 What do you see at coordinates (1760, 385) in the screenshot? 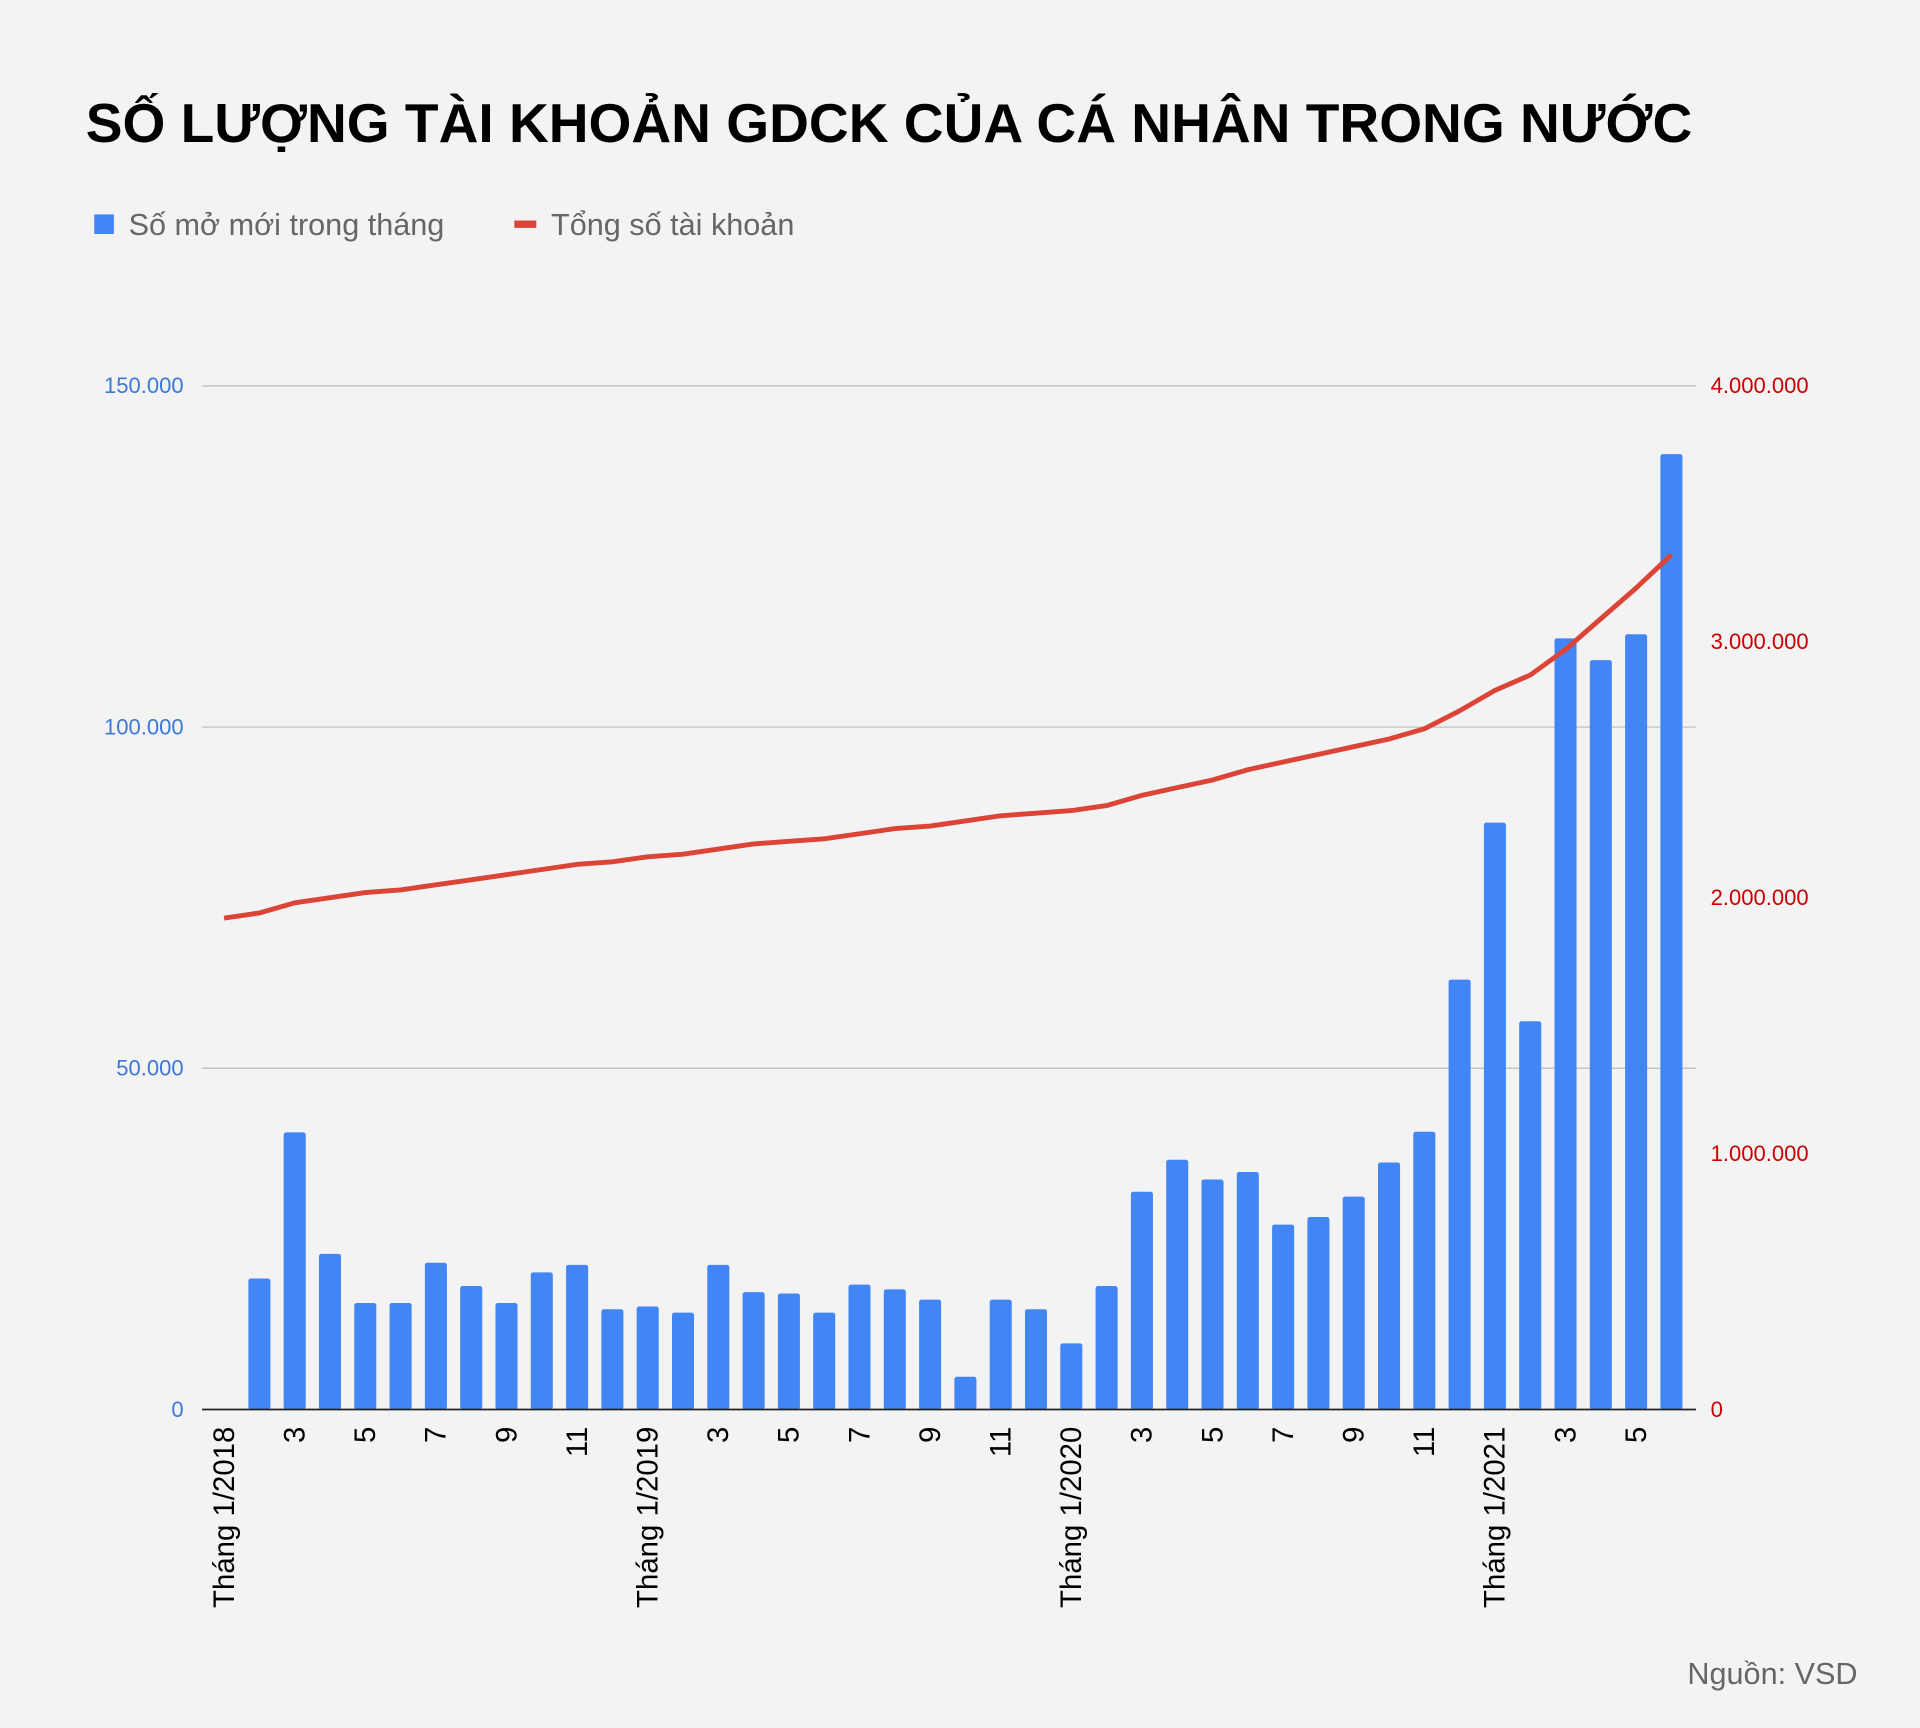
I see `right-axis-tick-label: 4.000.000` at bounding box center [1760, 385].